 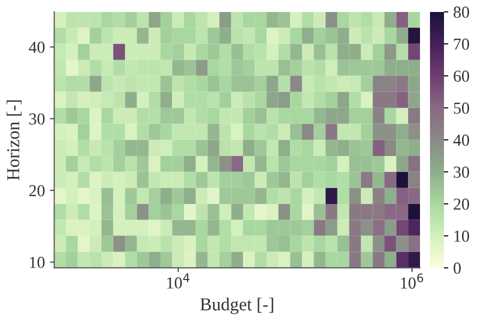 I want to click on color-bar-label: 20, so click(x=462, y=204).